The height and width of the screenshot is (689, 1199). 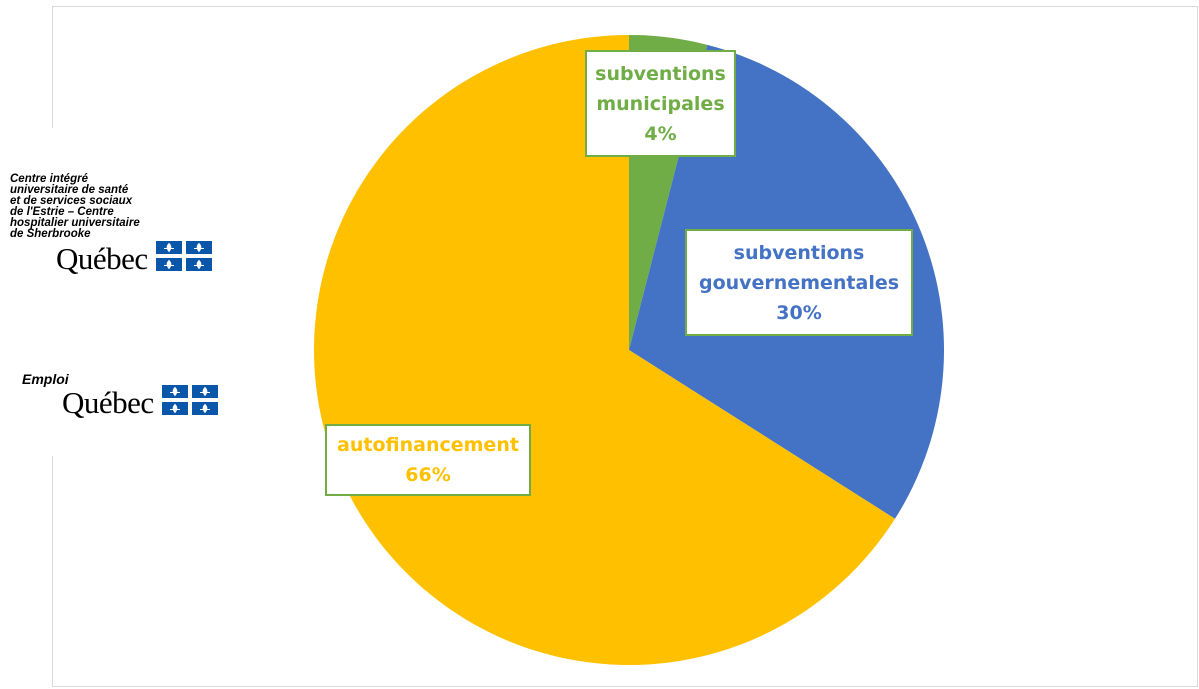 I want to click on slice-value-label: 30%, so click(x=799, y=312).